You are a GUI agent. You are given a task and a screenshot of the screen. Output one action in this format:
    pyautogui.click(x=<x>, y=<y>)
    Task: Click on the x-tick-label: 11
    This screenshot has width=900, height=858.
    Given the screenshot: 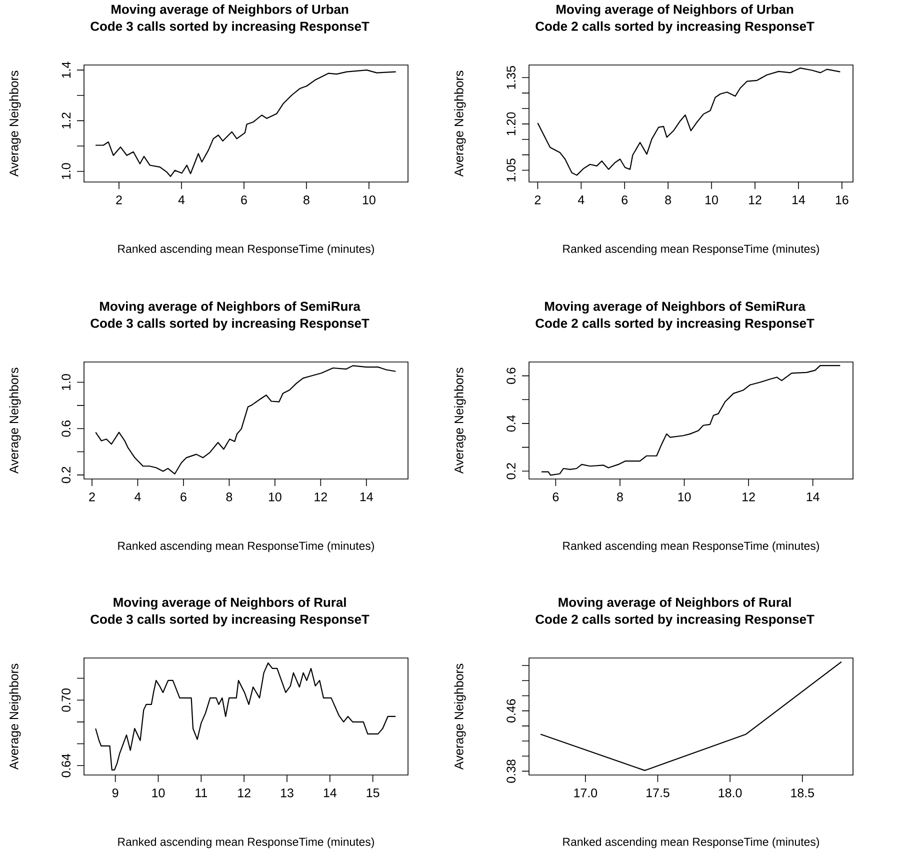 What is the action you would take?
    pyautogui.click(x=202, y=793)
    